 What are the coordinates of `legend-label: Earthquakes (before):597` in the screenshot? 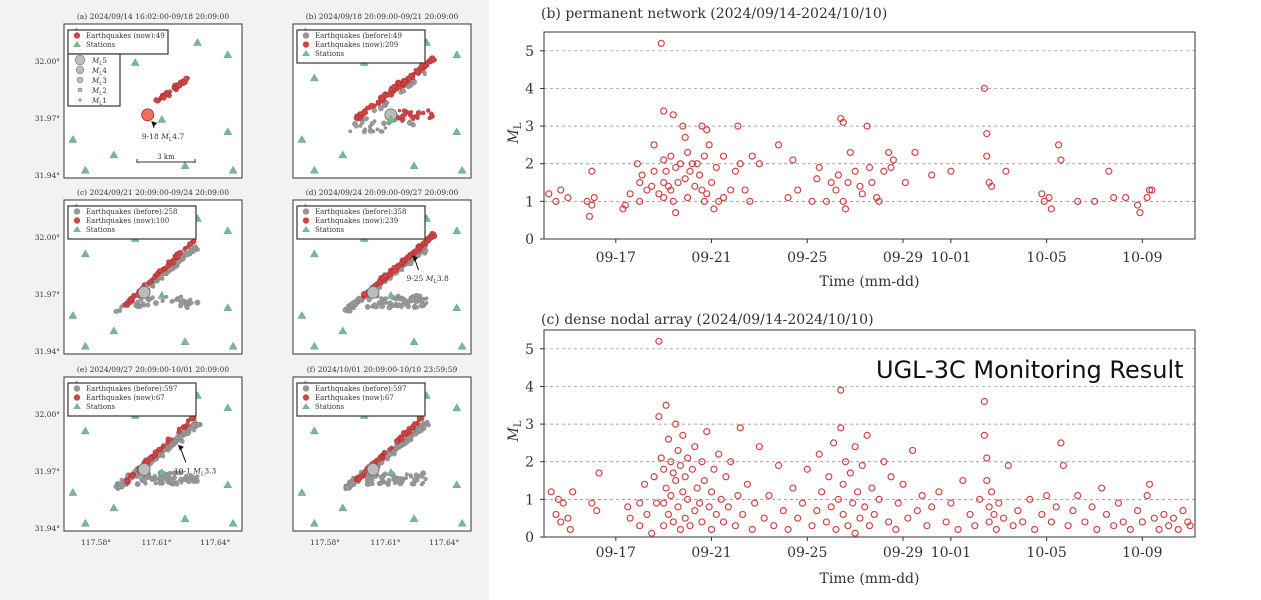 It's located at (360, 389).